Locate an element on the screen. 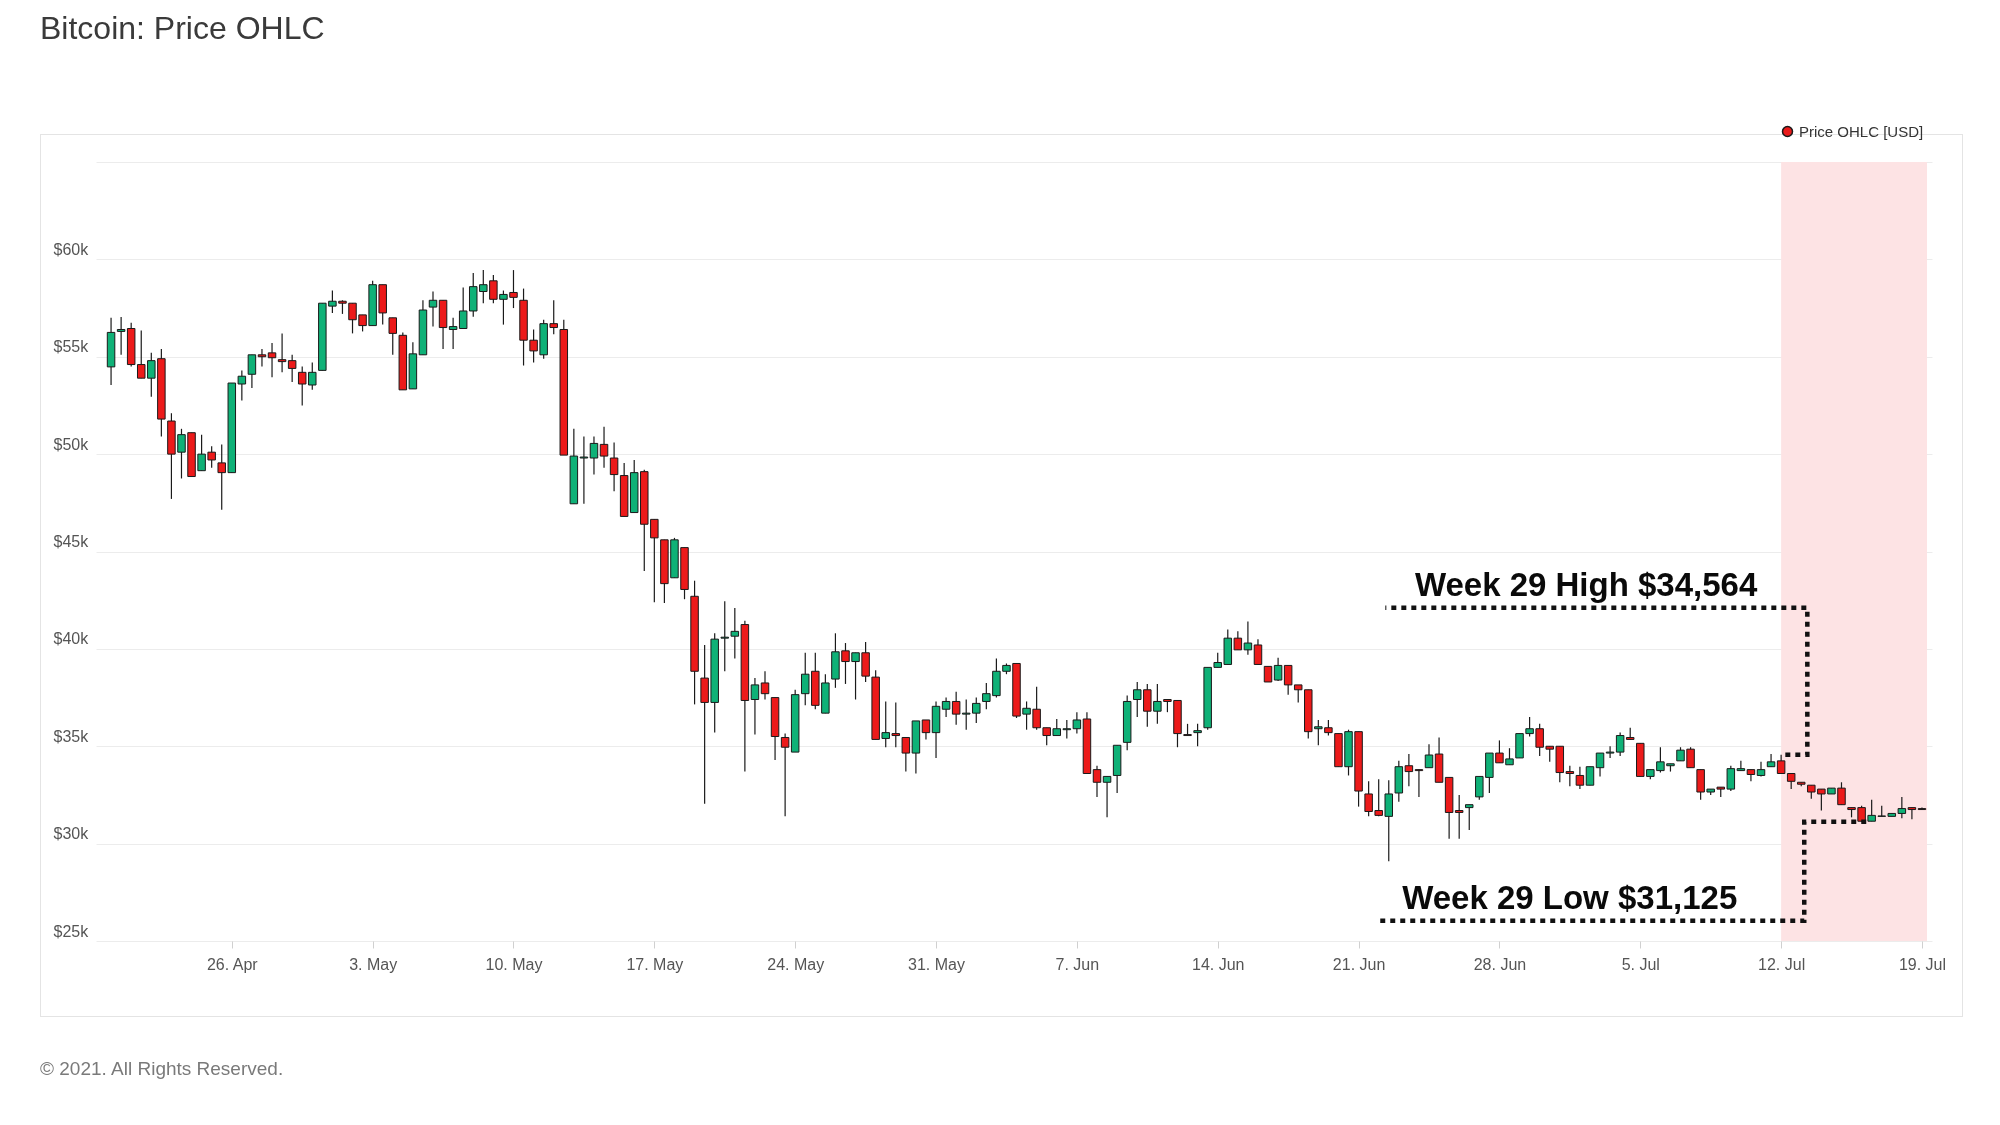 This screenshot has height=1125, width=2000. annotation: Week 29 Low $31,125 is located at coordinates (1570, 897).